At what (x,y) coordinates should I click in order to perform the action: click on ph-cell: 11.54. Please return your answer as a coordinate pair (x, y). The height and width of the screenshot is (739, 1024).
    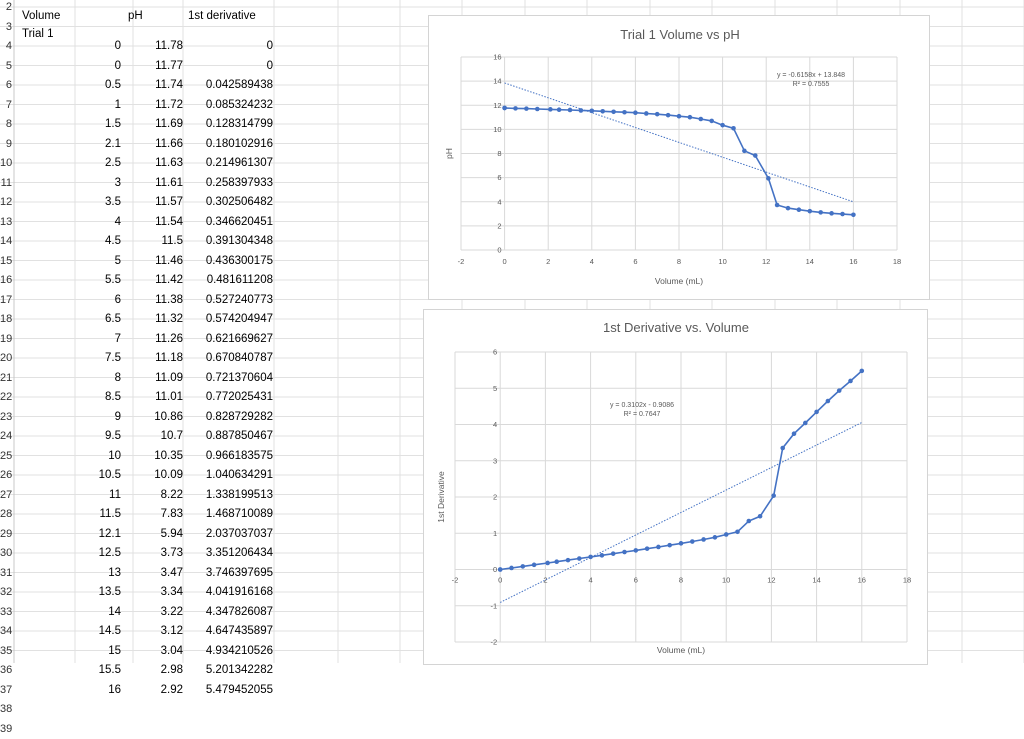
    Looking at the image, I should click on (138, 223).